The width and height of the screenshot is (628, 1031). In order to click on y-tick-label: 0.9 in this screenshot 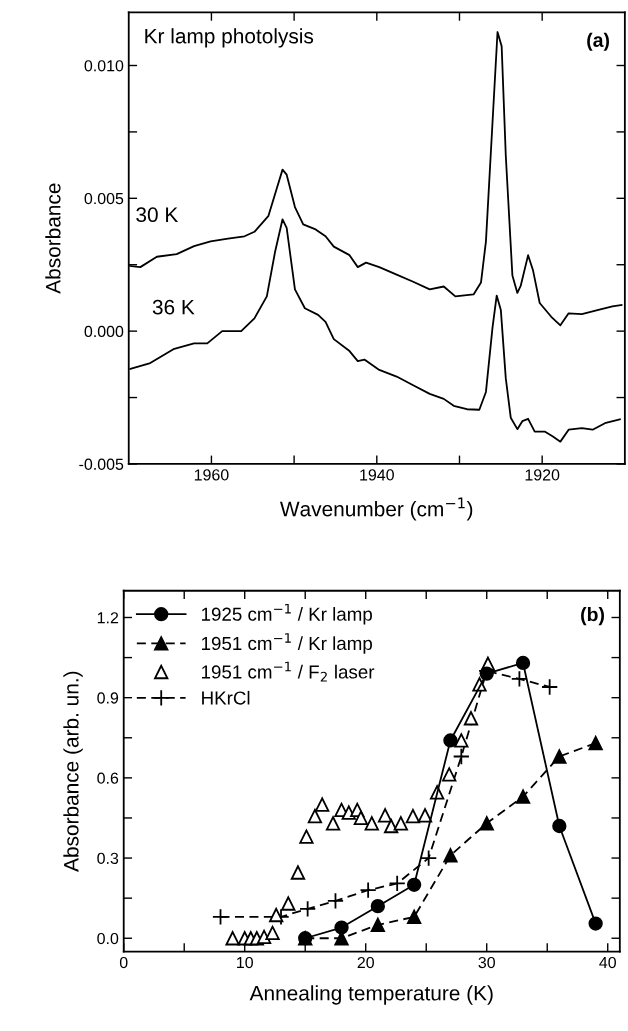, I will do `click(108, 698)`.